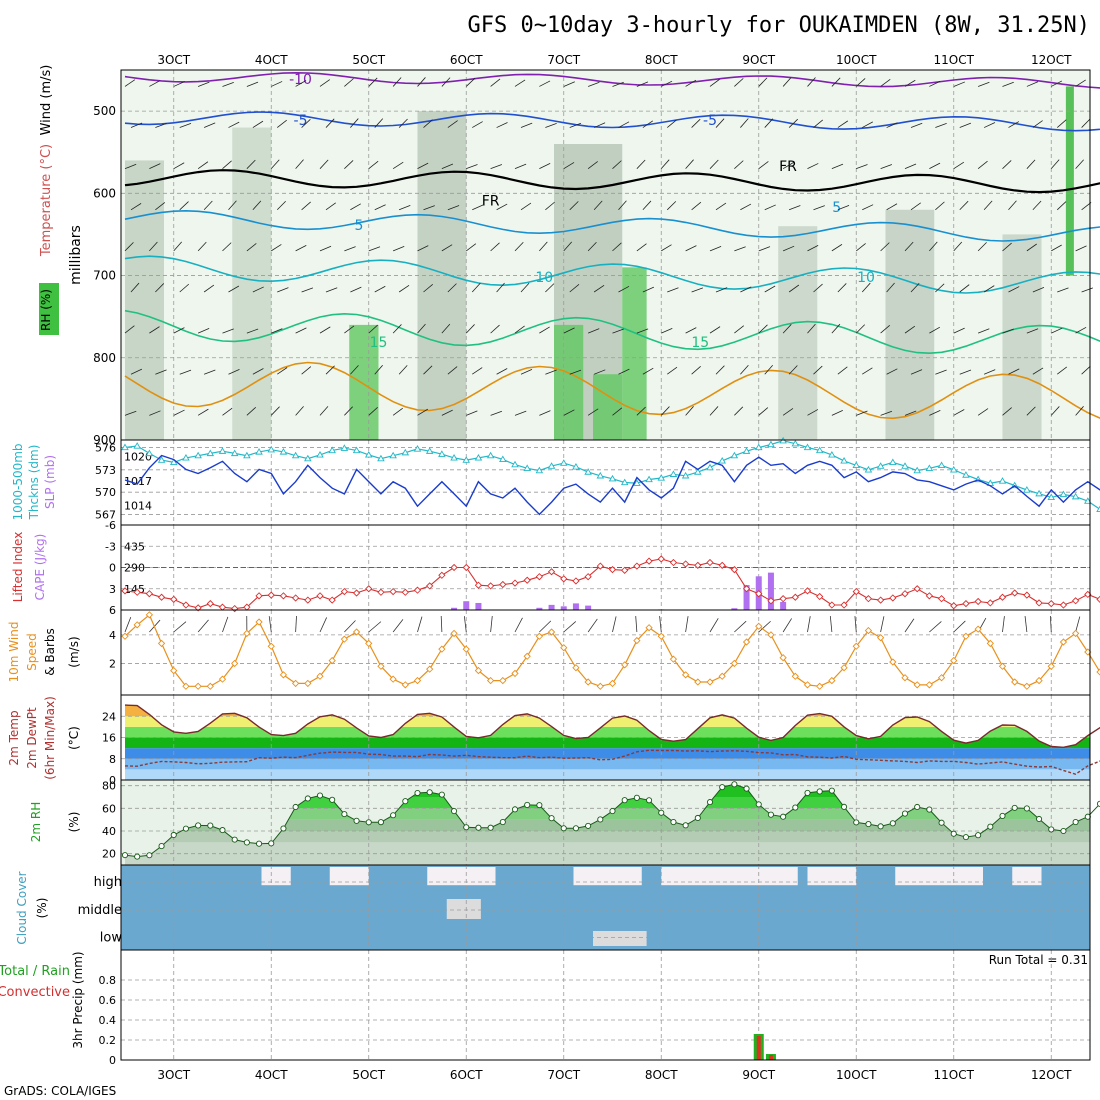  I want to click on upper-rh-label: RH (%), so click(46, 310).